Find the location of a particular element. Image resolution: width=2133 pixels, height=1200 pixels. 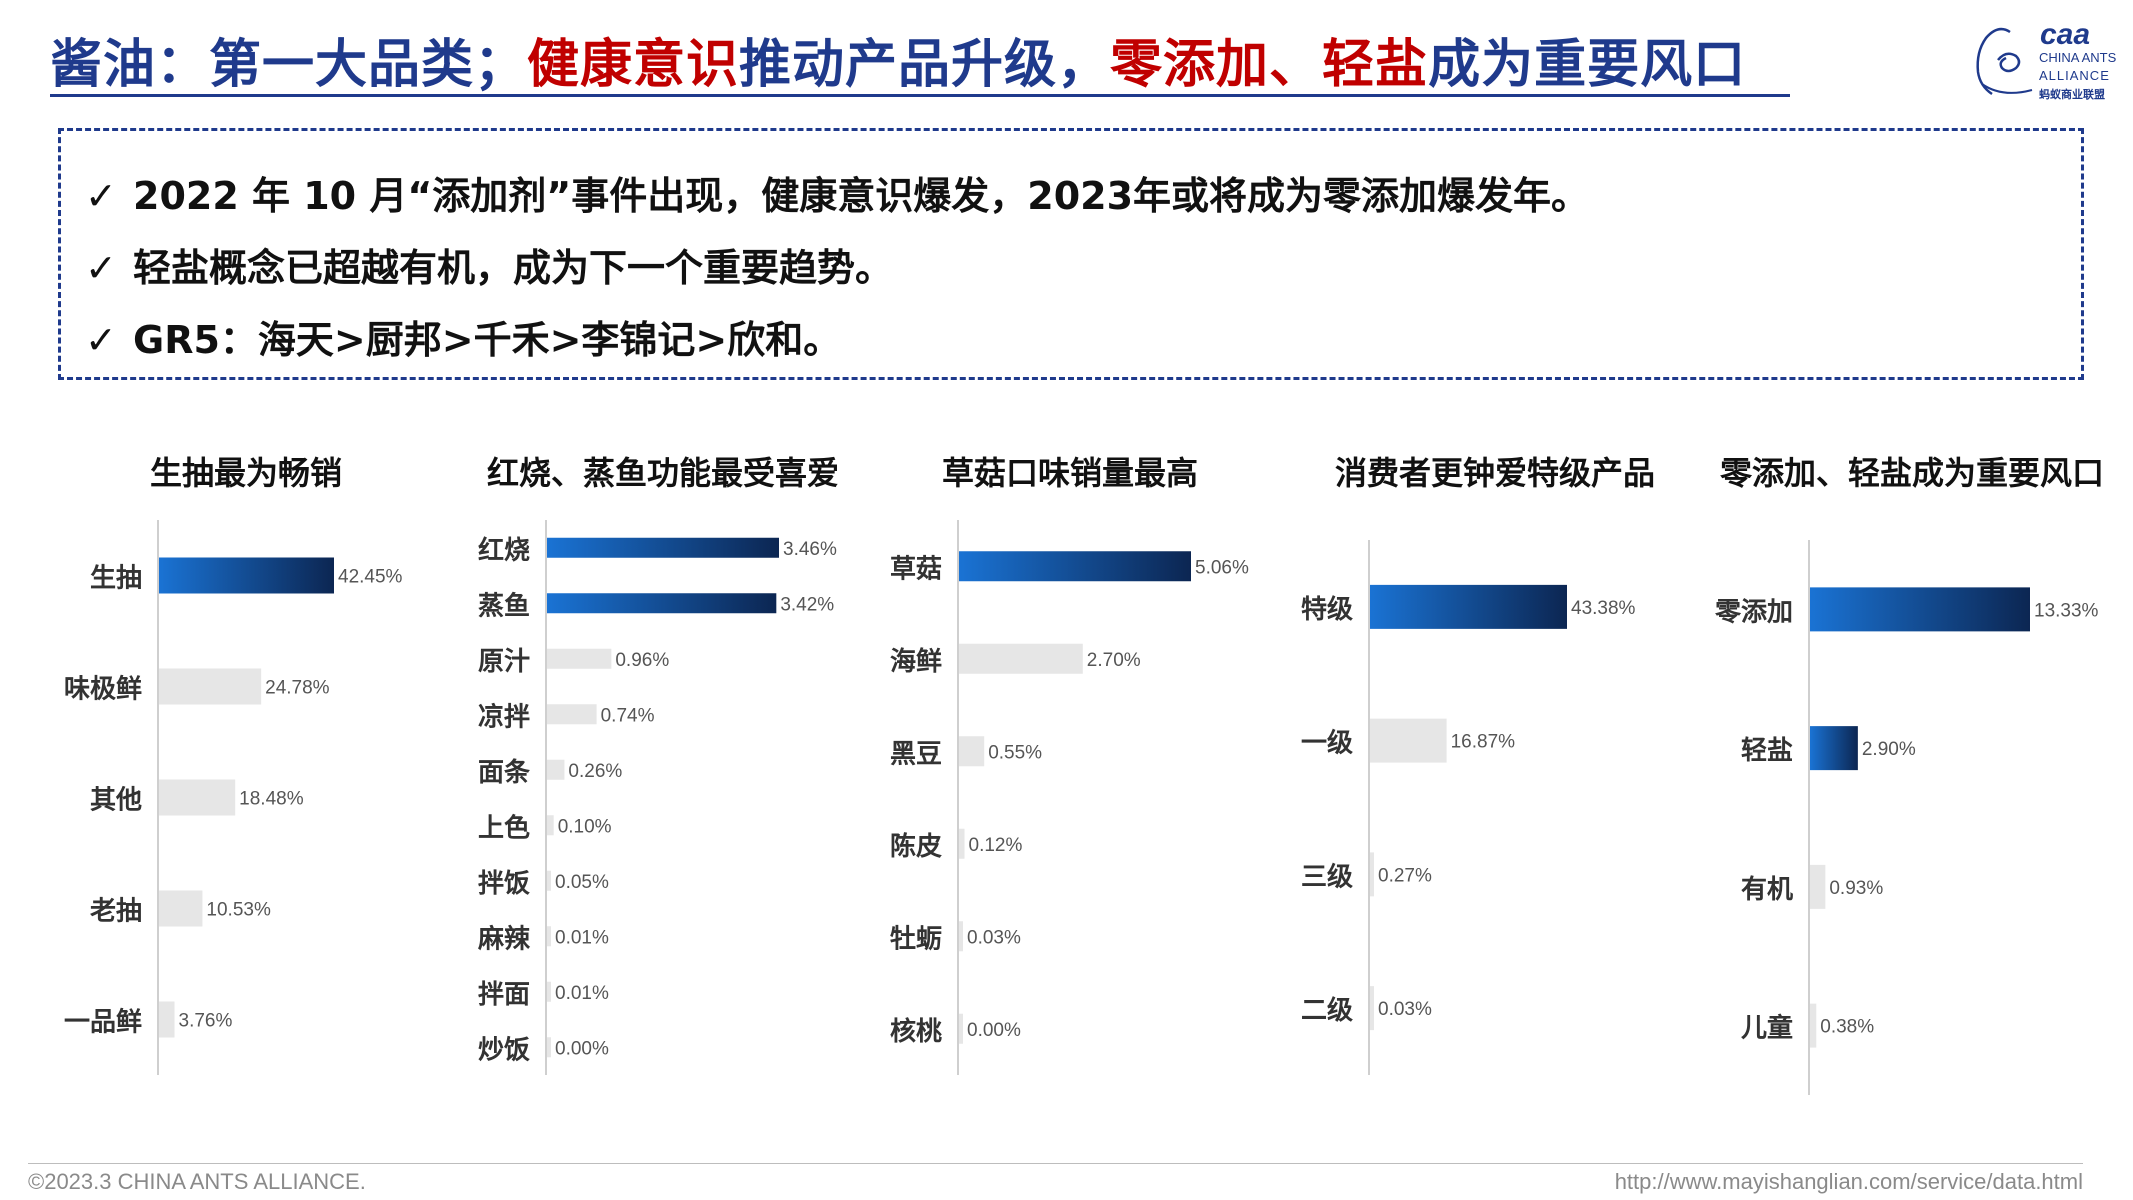

page-title: 酱油：第一大品类；健康意识推动产品升级，零添加、轻盐成为重要风口 is located at coordinates (898, 58).